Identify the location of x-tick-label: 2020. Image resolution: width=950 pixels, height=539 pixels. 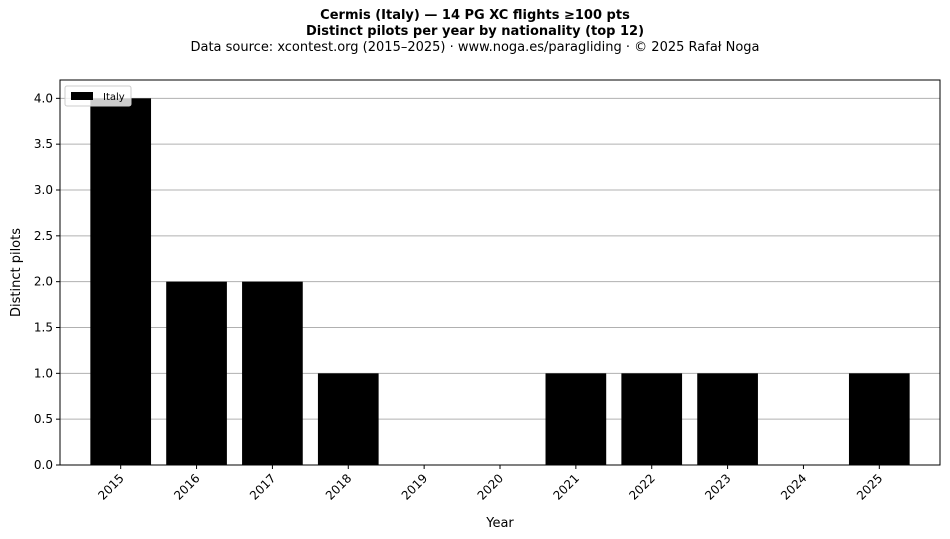
(490, 486).